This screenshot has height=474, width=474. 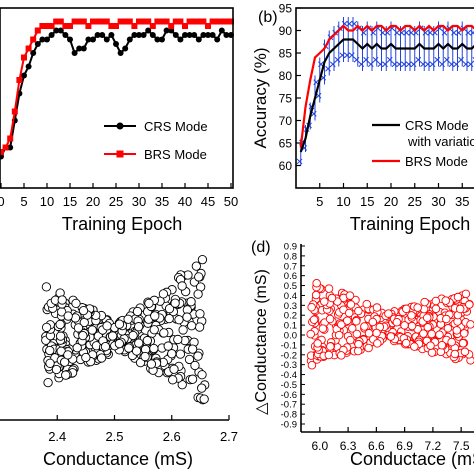 What do you see at coordinates (260, 97) in the screenshot?
I see `panel-b-ylabel: Accuracy (%)` at bounding box center [260, 97].